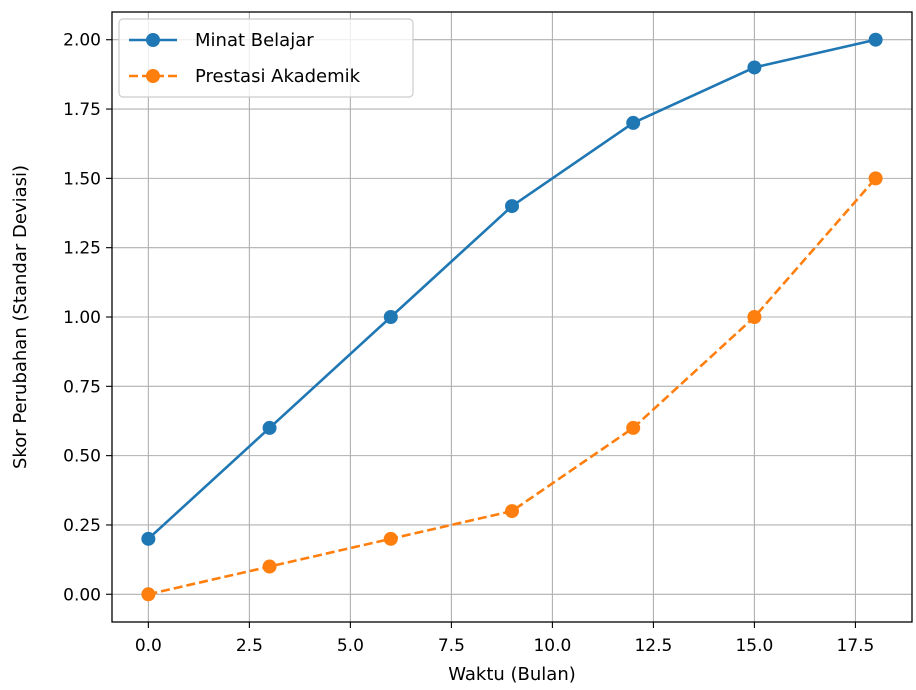 Image resolution: width=916 pixels, height=690 pixels. What do you see at coordinates (82, 41) in the screenshot?
I see `y-tick-label: 2.00` at bounding box center [82, 41].